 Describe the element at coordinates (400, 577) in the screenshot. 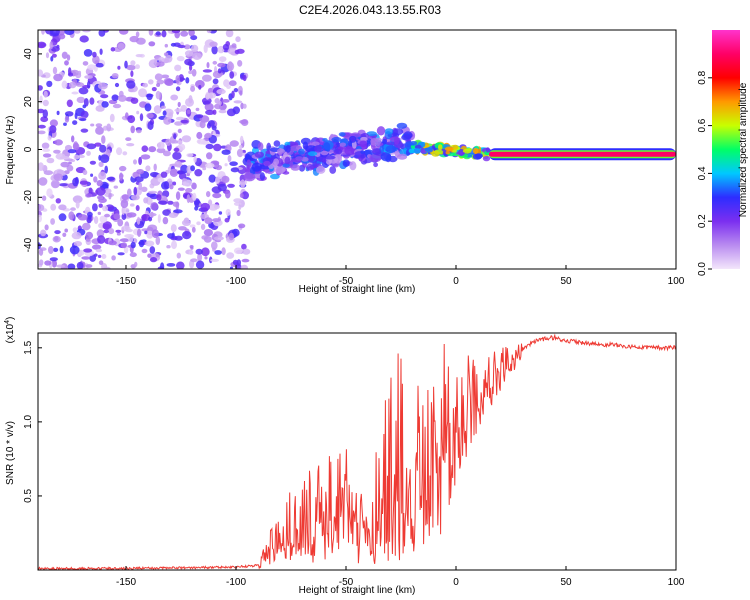

I see `snr-x-ticks: -150 -100 -50 0 50 100` at that location.